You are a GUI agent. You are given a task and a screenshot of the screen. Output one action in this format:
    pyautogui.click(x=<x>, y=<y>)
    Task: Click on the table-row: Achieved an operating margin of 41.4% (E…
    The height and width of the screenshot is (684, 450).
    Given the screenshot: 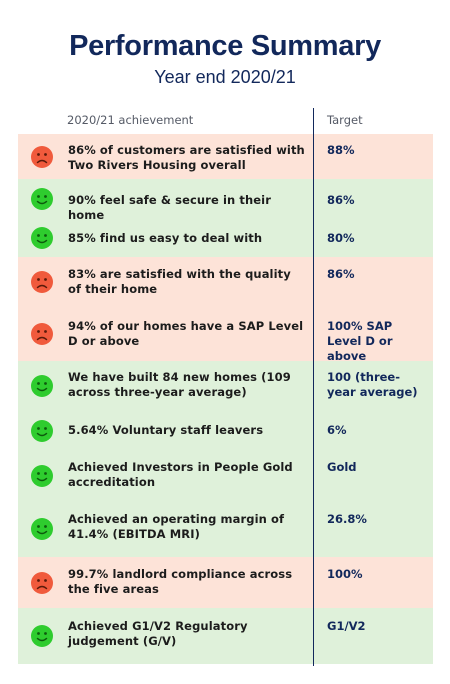 What is the action you would take?
    pyautogui.click(x=225, y=529)
    